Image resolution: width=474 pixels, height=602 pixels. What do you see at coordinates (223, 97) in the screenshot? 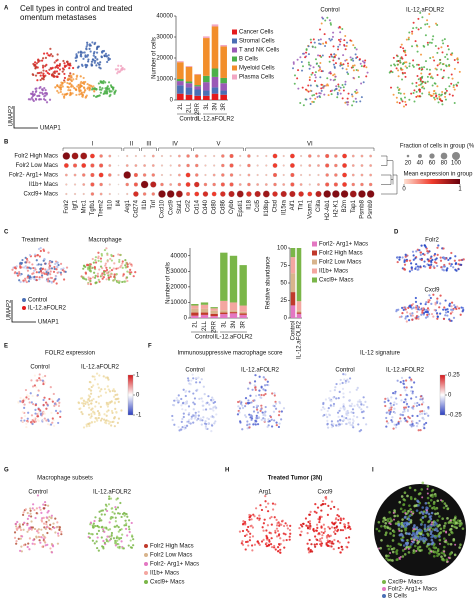
I see `bar-segment` at bounding box center [223, 97].